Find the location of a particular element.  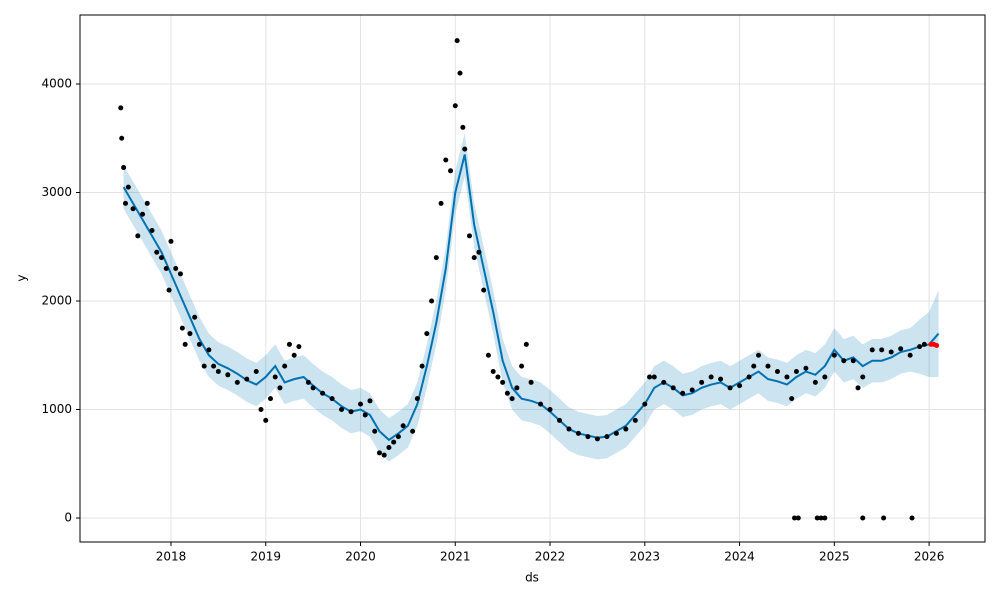

y-tick-label: 2000 is located at coordinates (56, 301).